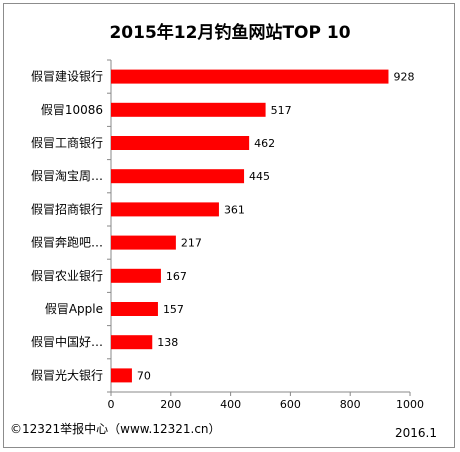  What do you see at coordinates (403, 77) in the screenshot?
I see `value-label: 928` at bounding box center [403, 77].